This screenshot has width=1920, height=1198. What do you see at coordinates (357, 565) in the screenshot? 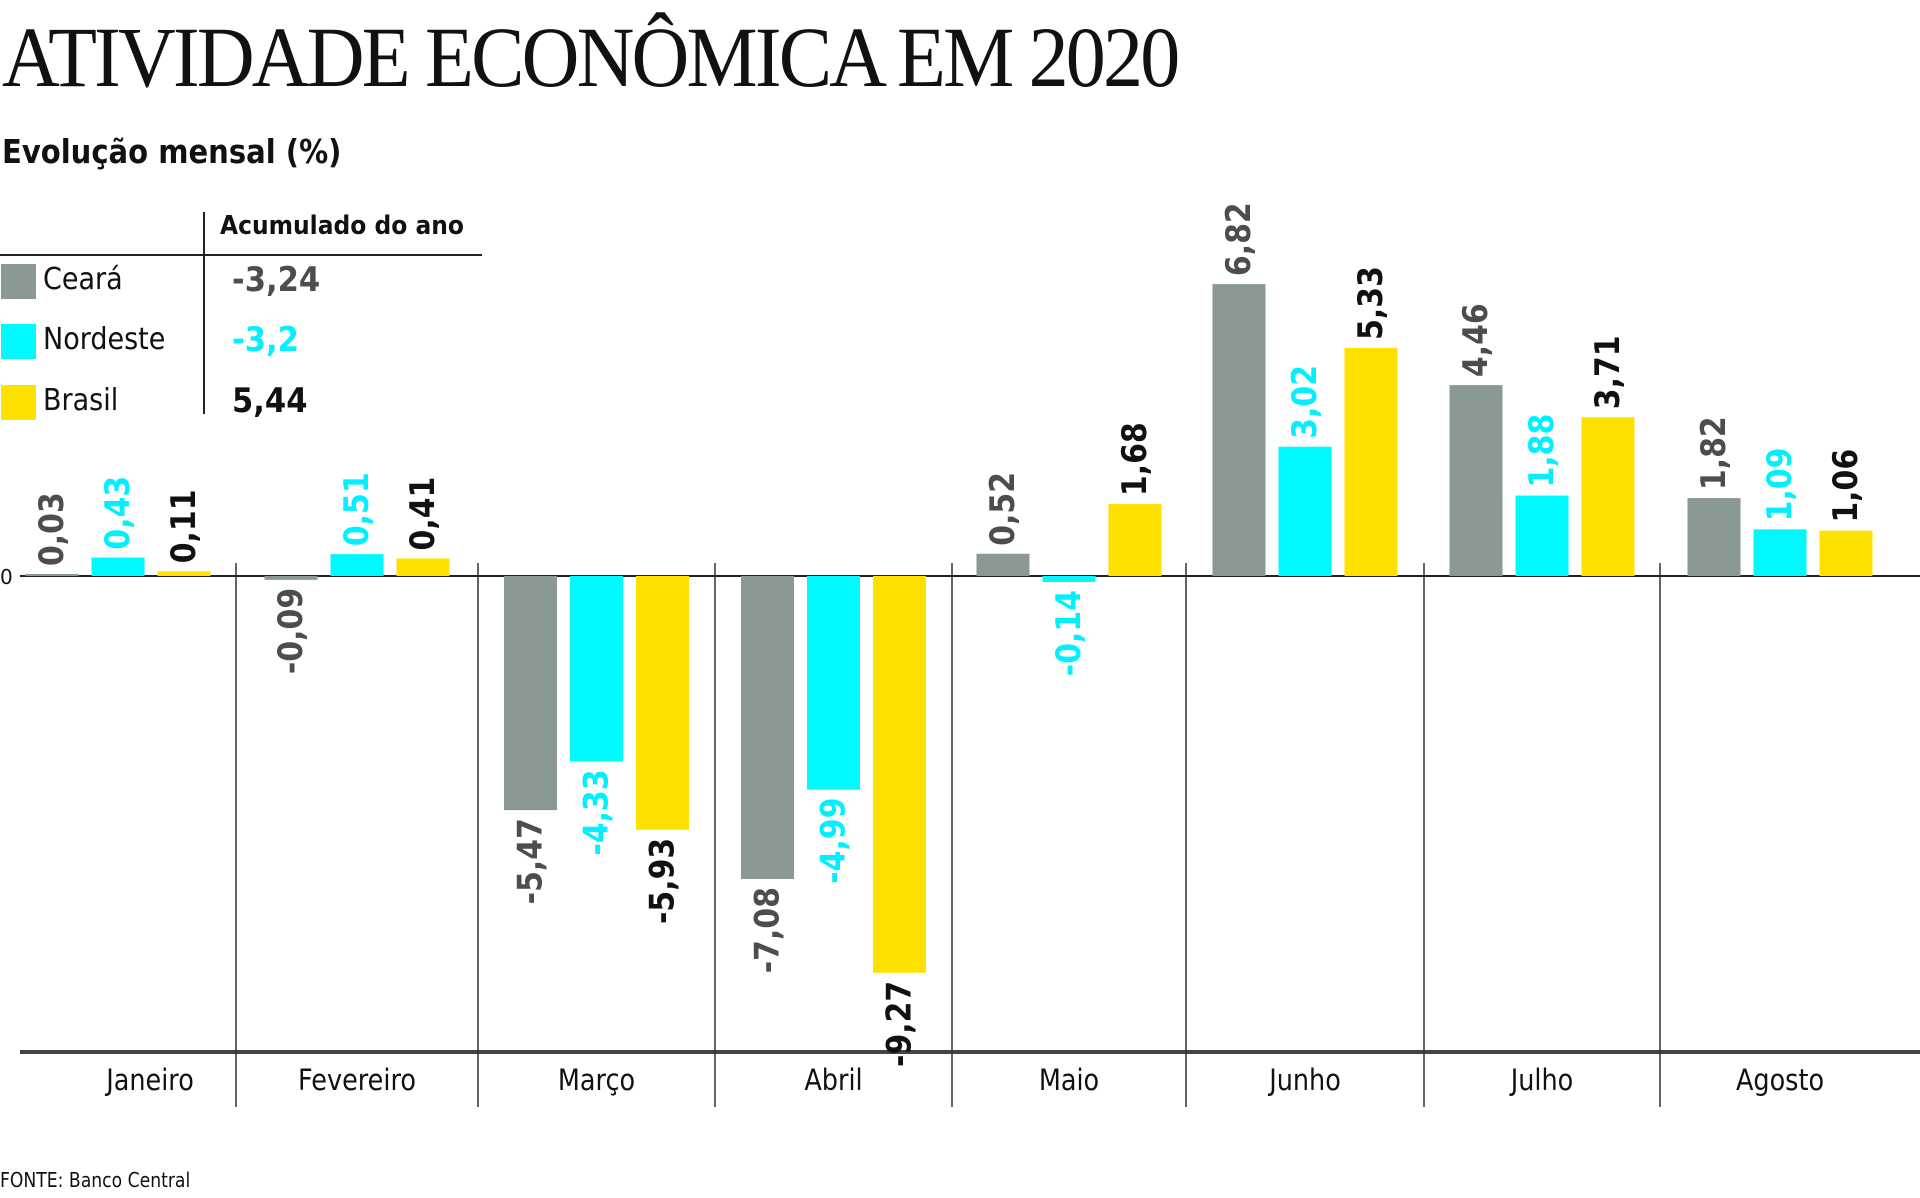
I see `bar-nordeste-fevereiro` at bounding box center [357, 565].